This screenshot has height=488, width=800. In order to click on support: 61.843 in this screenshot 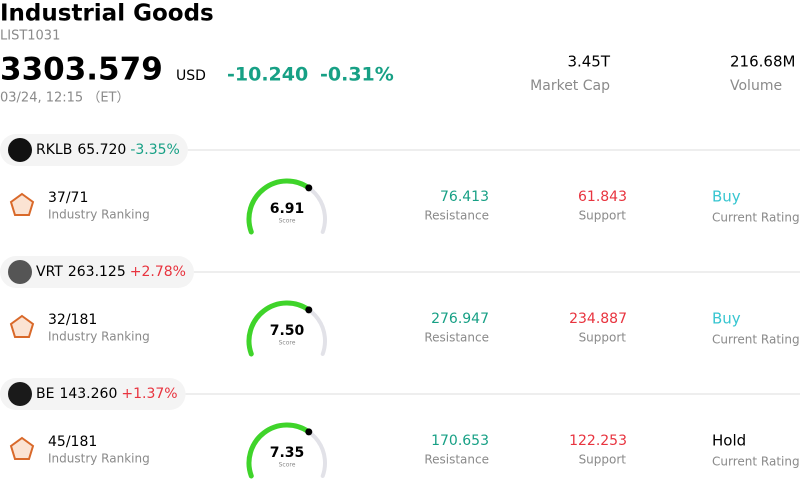, I will do `click(602, 197)`.